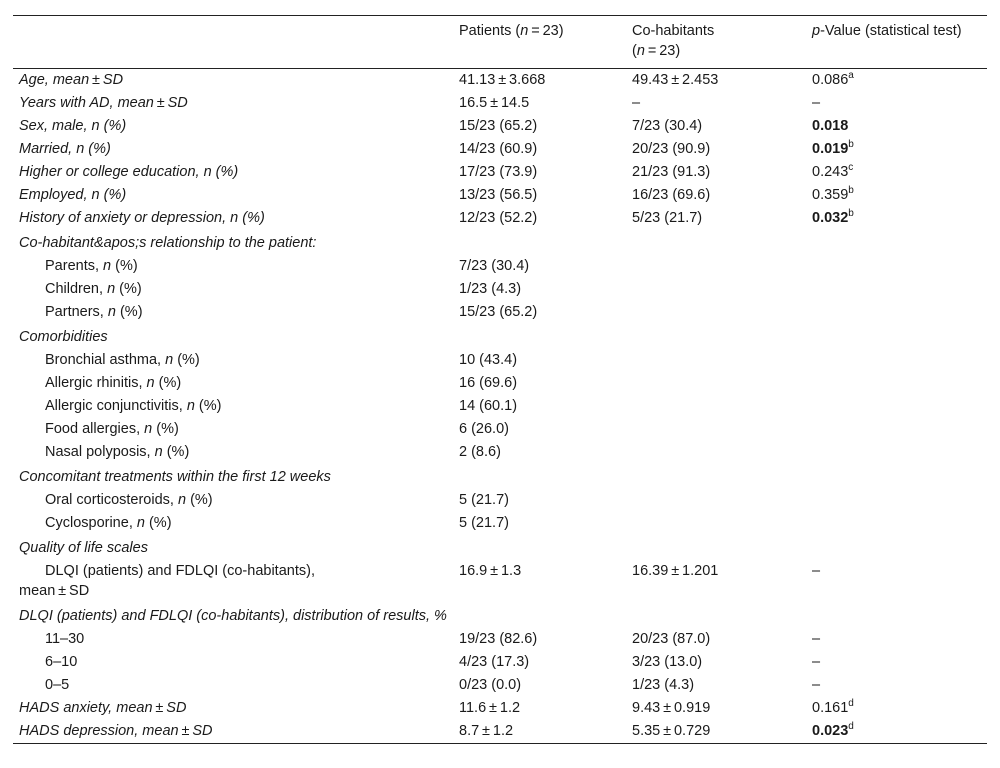 The width and height of the screenshot is (1000, 768). I want to click on row-label: 0–5, so click(57, 685).